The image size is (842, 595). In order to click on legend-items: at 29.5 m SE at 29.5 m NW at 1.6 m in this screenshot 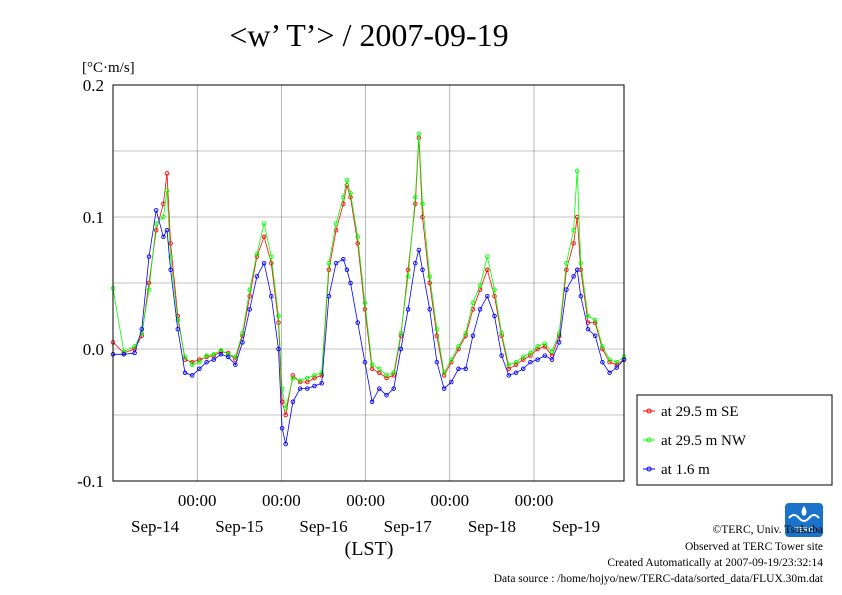, I will do `click(695, 441)`.